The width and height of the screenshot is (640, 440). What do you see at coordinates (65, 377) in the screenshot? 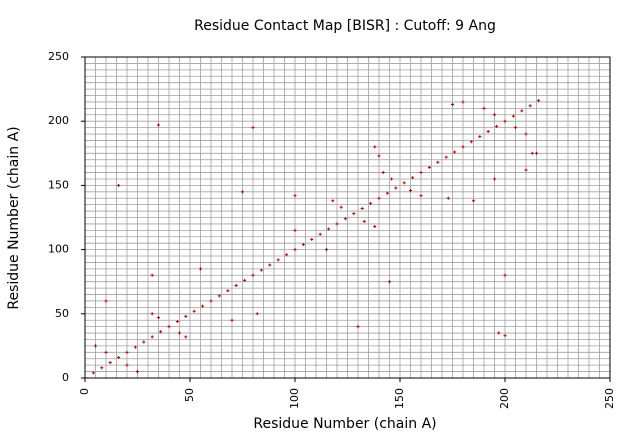
I see `y-tick-label: 0` at bounding box center [65, 377].